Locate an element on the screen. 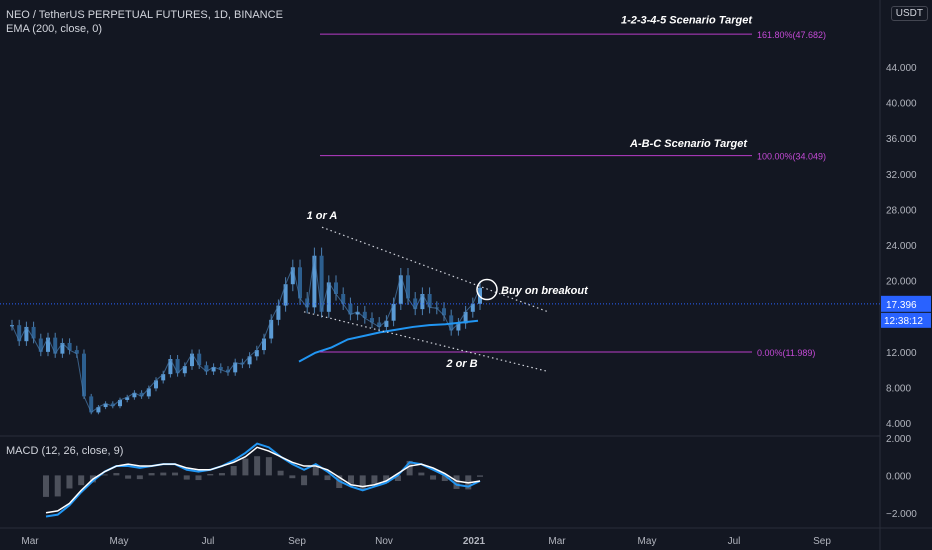 The height and width of the screenshot is (550, 932). chart-annotation: 1 or A is located at coordinates (322, 216).